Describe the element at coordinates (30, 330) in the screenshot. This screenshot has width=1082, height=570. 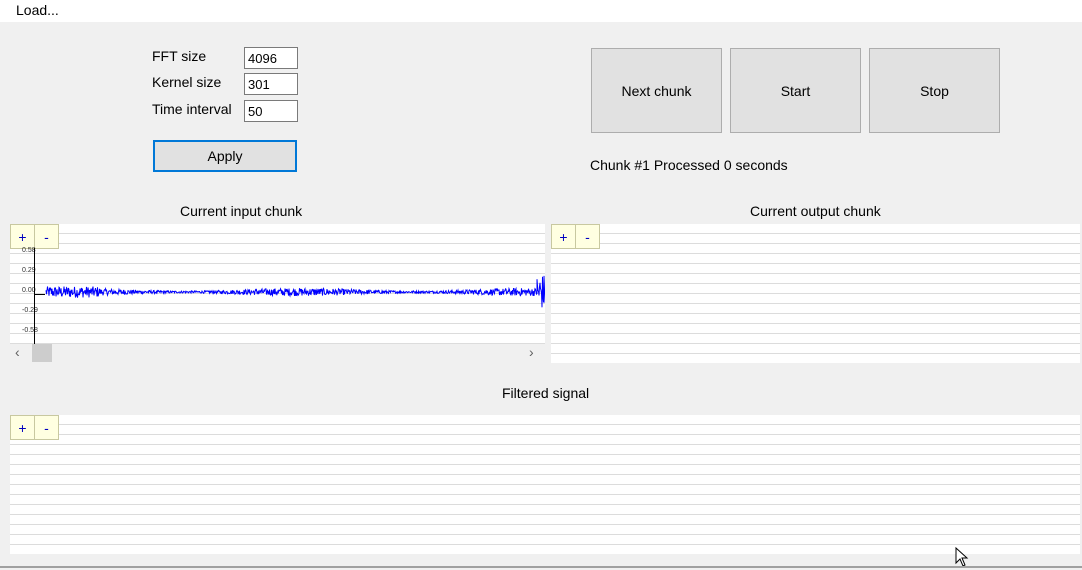
I see `y-tick-label: -0.58` at that location.